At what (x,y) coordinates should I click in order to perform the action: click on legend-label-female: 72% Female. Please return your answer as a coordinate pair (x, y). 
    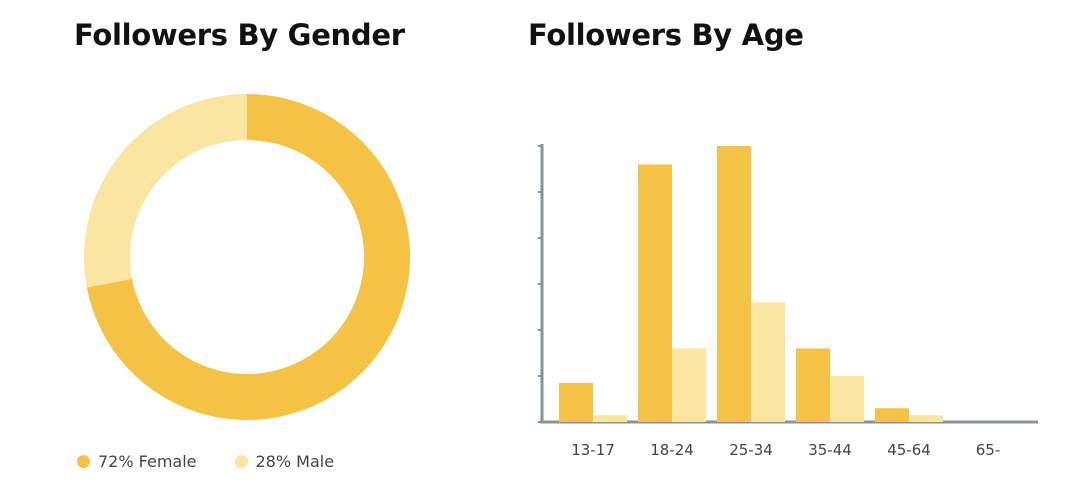
    Looking at the image, I should click on (147, 461).